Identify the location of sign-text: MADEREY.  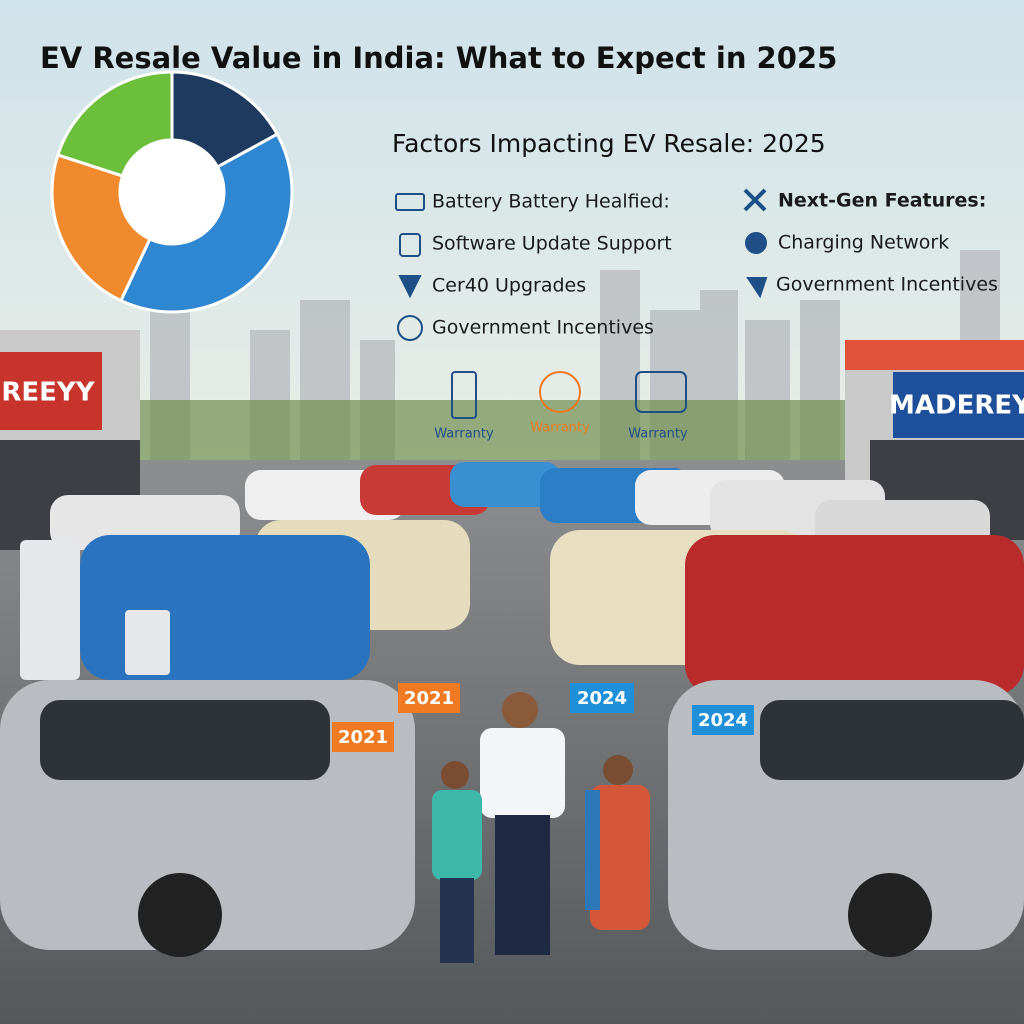
(956, 406).